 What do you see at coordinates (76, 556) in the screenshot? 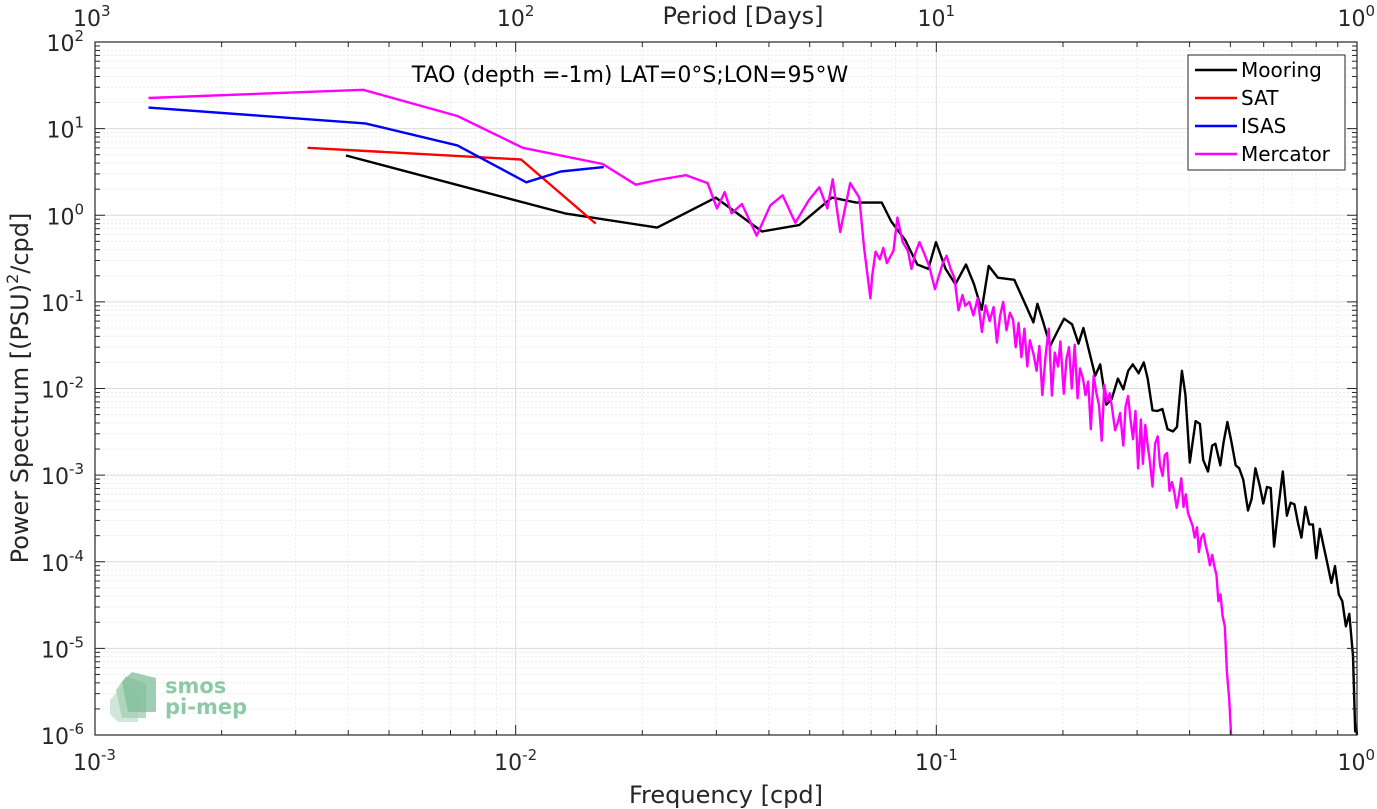
I see `y-tick-label-exponent: -4` at bounding box center [76, 556].